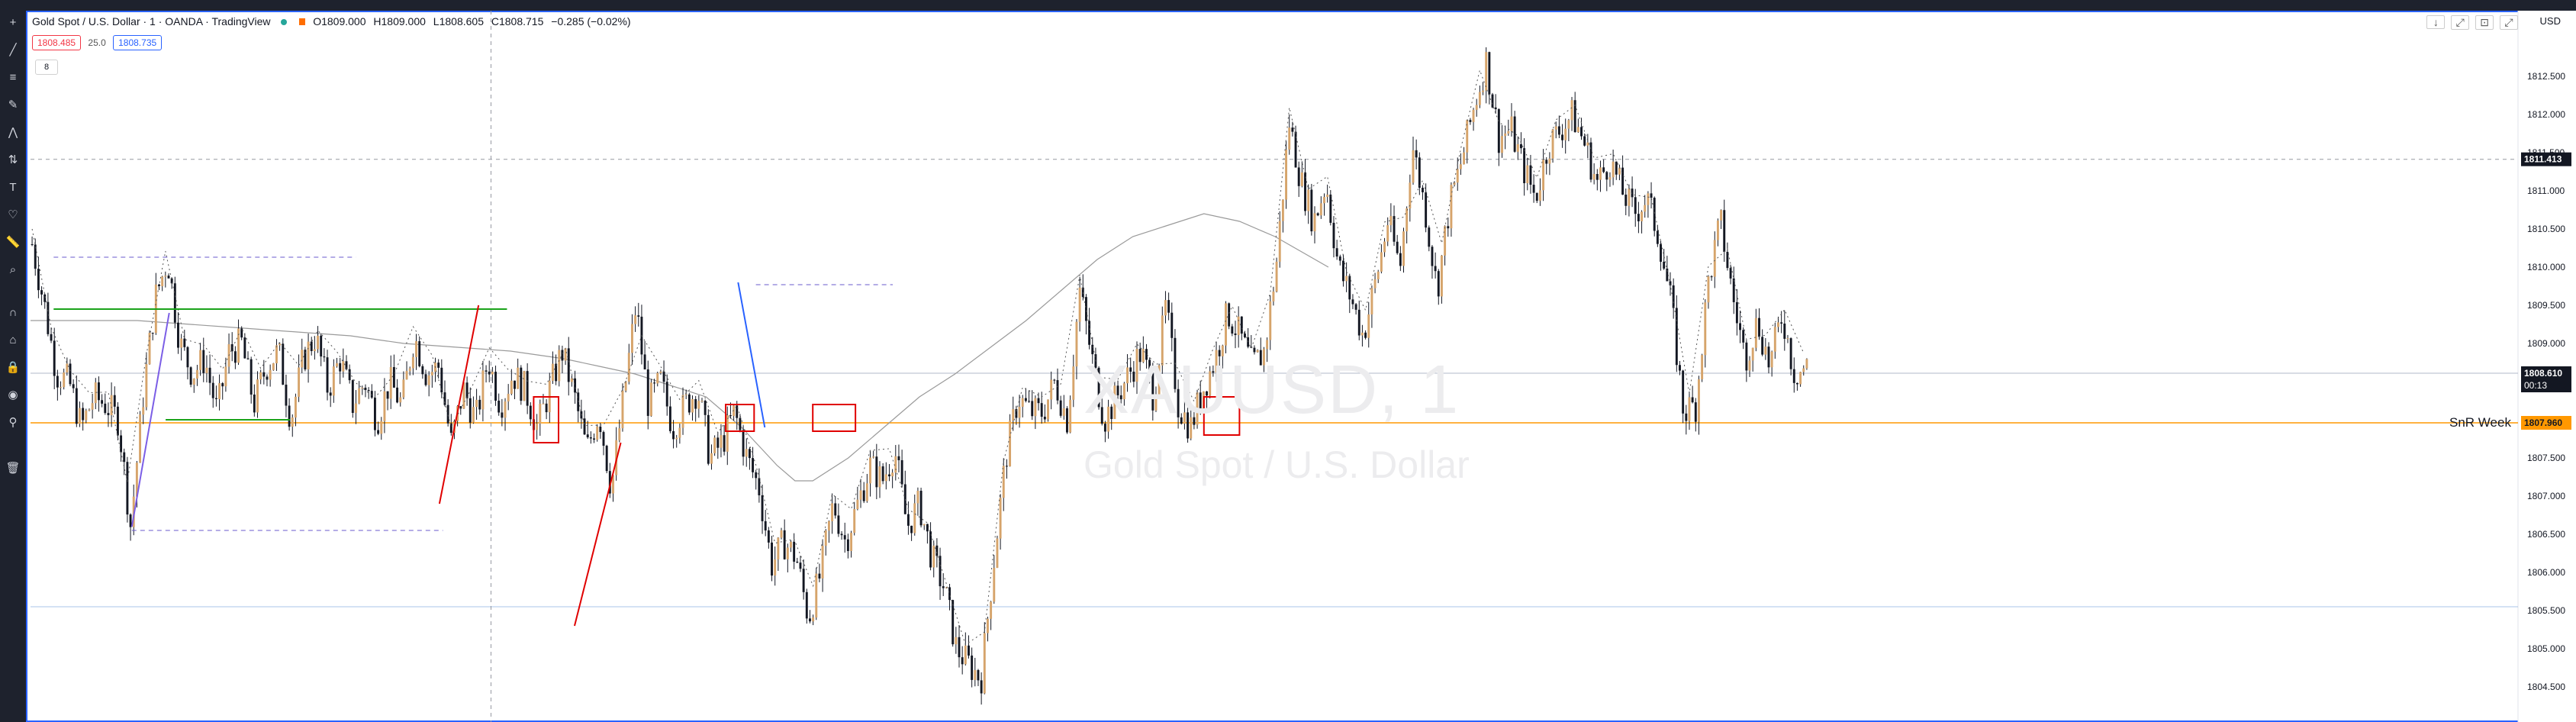 The width and height of the screenshot is (2576, 722). Describe the element at coordinates (13, 422) in the screenshot. I see `link-icon: ⚲` at that location.